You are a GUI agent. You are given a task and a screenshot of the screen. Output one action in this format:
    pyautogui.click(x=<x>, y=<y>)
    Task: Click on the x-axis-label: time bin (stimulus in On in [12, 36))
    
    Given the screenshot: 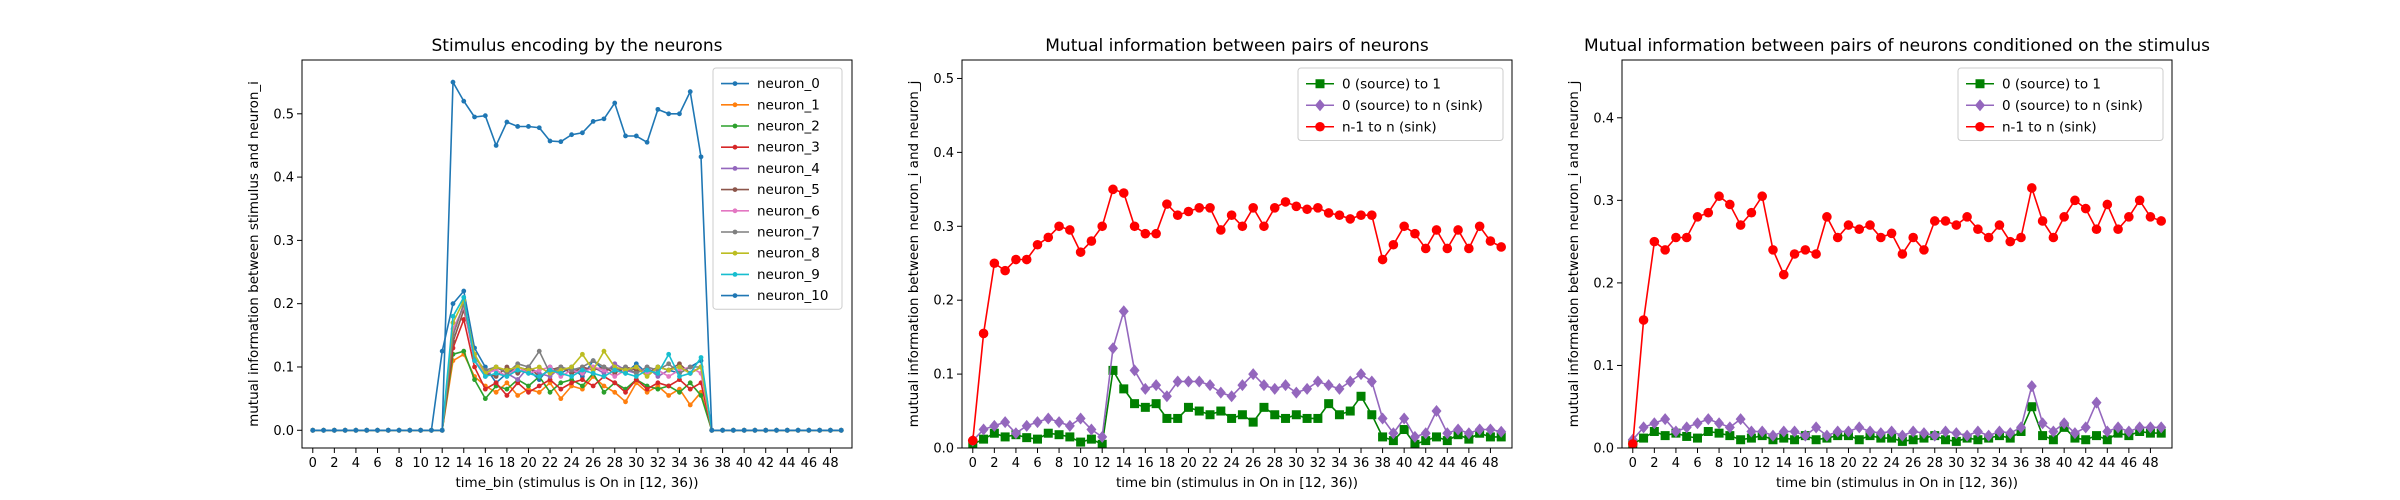 What is the action you would take?
    pyautogui.click(x=1897, y=483)
    